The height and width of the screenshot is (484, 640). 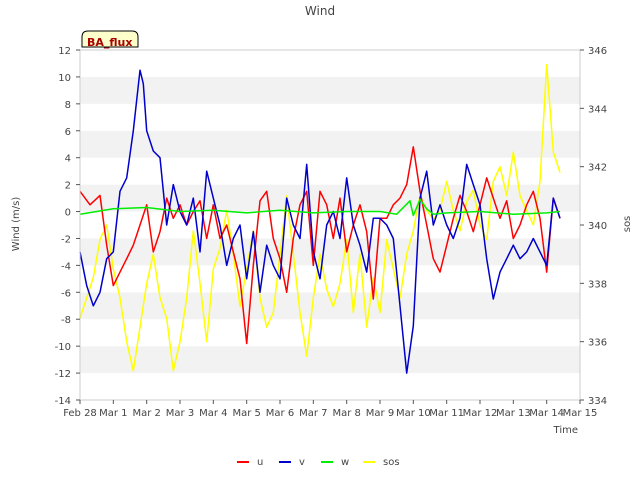 What do you see at coordinates (68, 159) in the screenshot?
I see `y-tick-label: 4` at bounding box center [68, 159].